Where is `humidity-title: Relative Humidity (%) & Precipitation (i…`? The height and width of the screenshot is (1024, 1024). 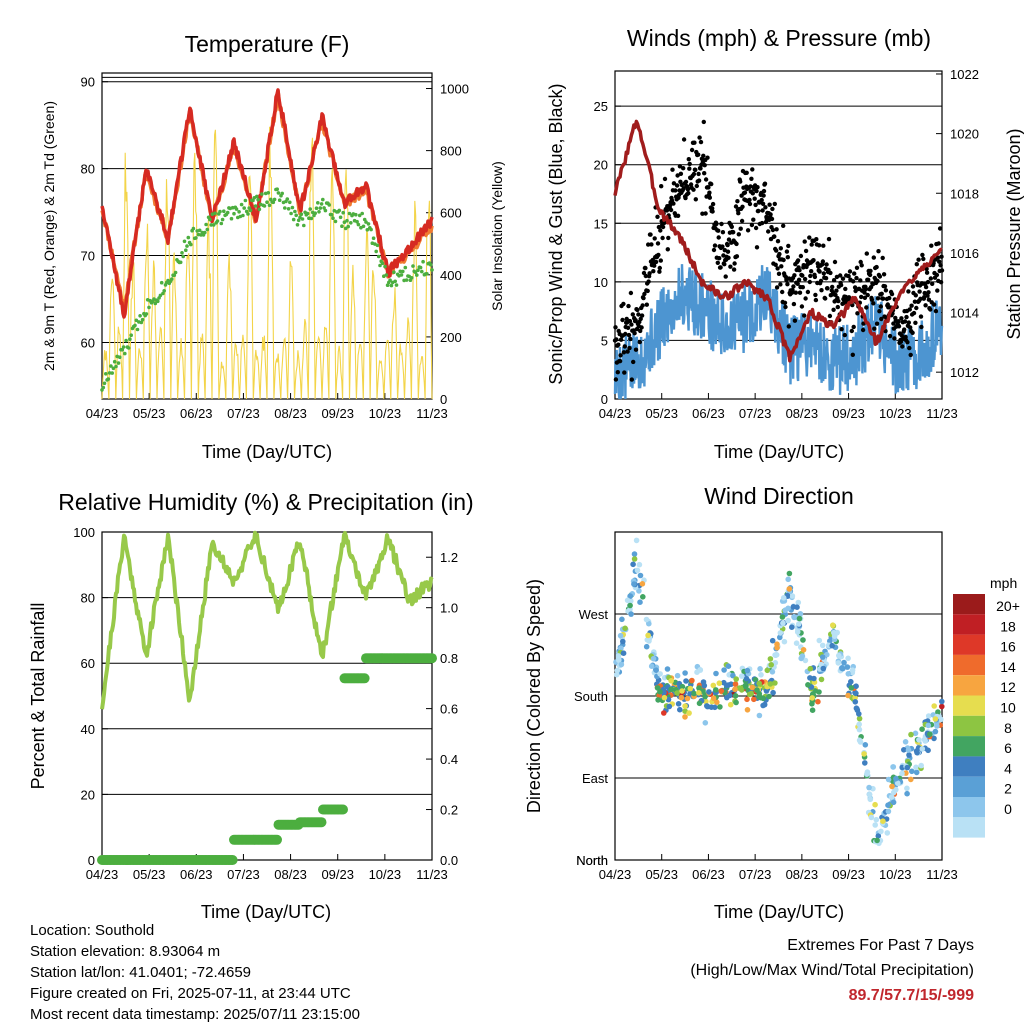
humidity-title: Relative Humidity (%) & Precipitation (i… is located at coordinates (265, 502).